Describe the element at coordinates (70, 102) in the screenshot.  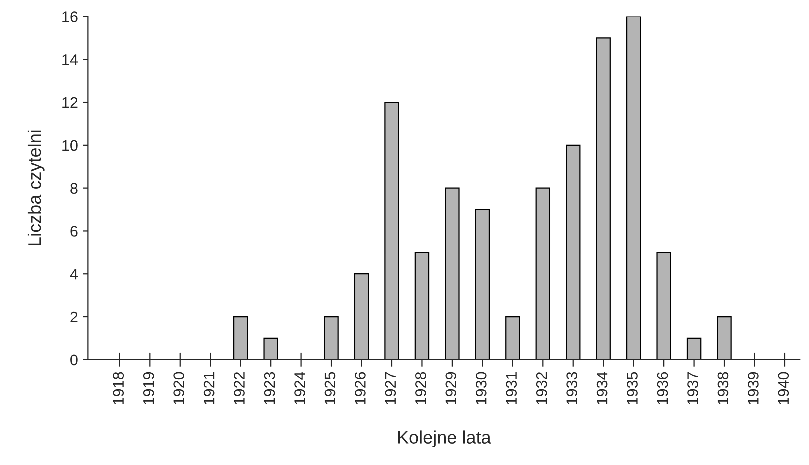
I see `y-tick-label: 12` at that location.